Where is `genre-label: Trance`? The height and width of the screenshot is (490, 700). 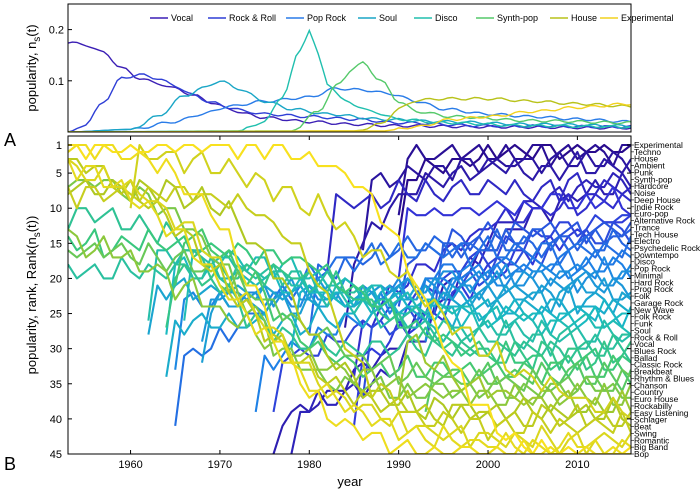
genre-label: Trance is located at coordinates (647, 227).